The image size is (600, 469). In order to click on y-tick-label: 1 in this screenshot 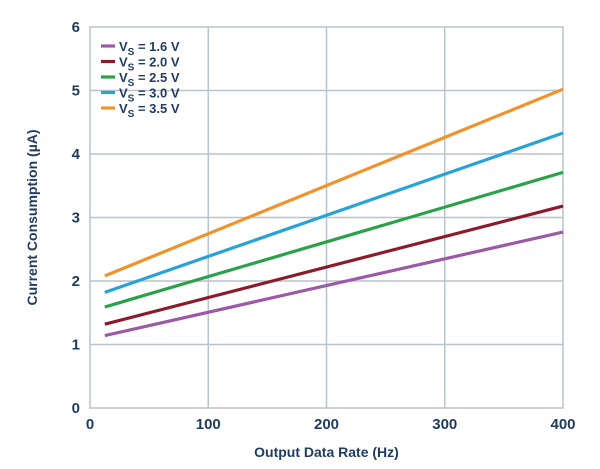, I will do `click(76, 345)`.